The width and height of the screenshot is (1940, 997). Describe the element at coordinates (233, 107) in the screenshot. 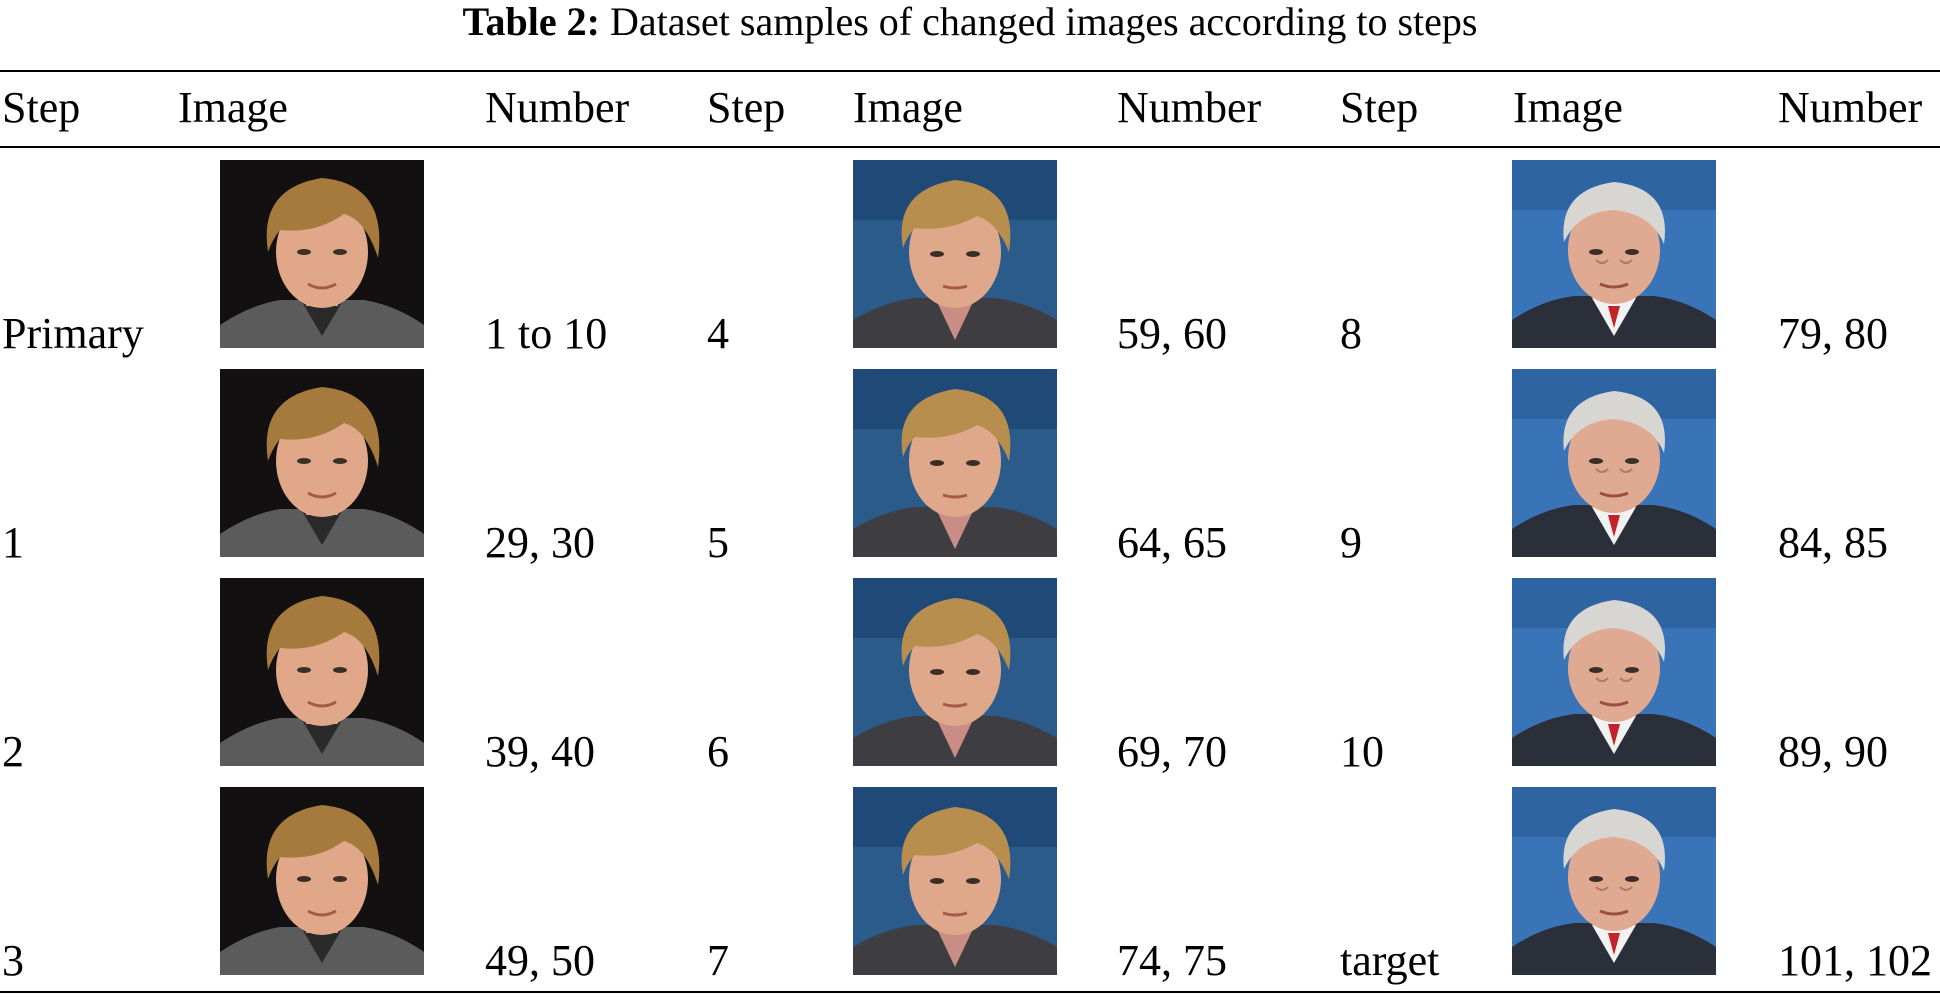

I see `header-image-1: Image` at that location.